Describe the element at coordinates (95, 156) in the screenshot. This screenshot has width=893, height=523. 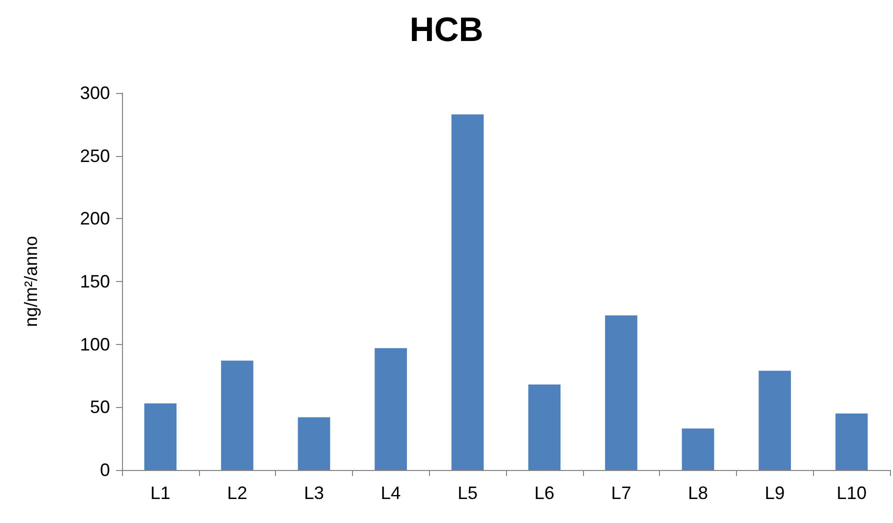
I see `y-tick-label: 250` at that location.